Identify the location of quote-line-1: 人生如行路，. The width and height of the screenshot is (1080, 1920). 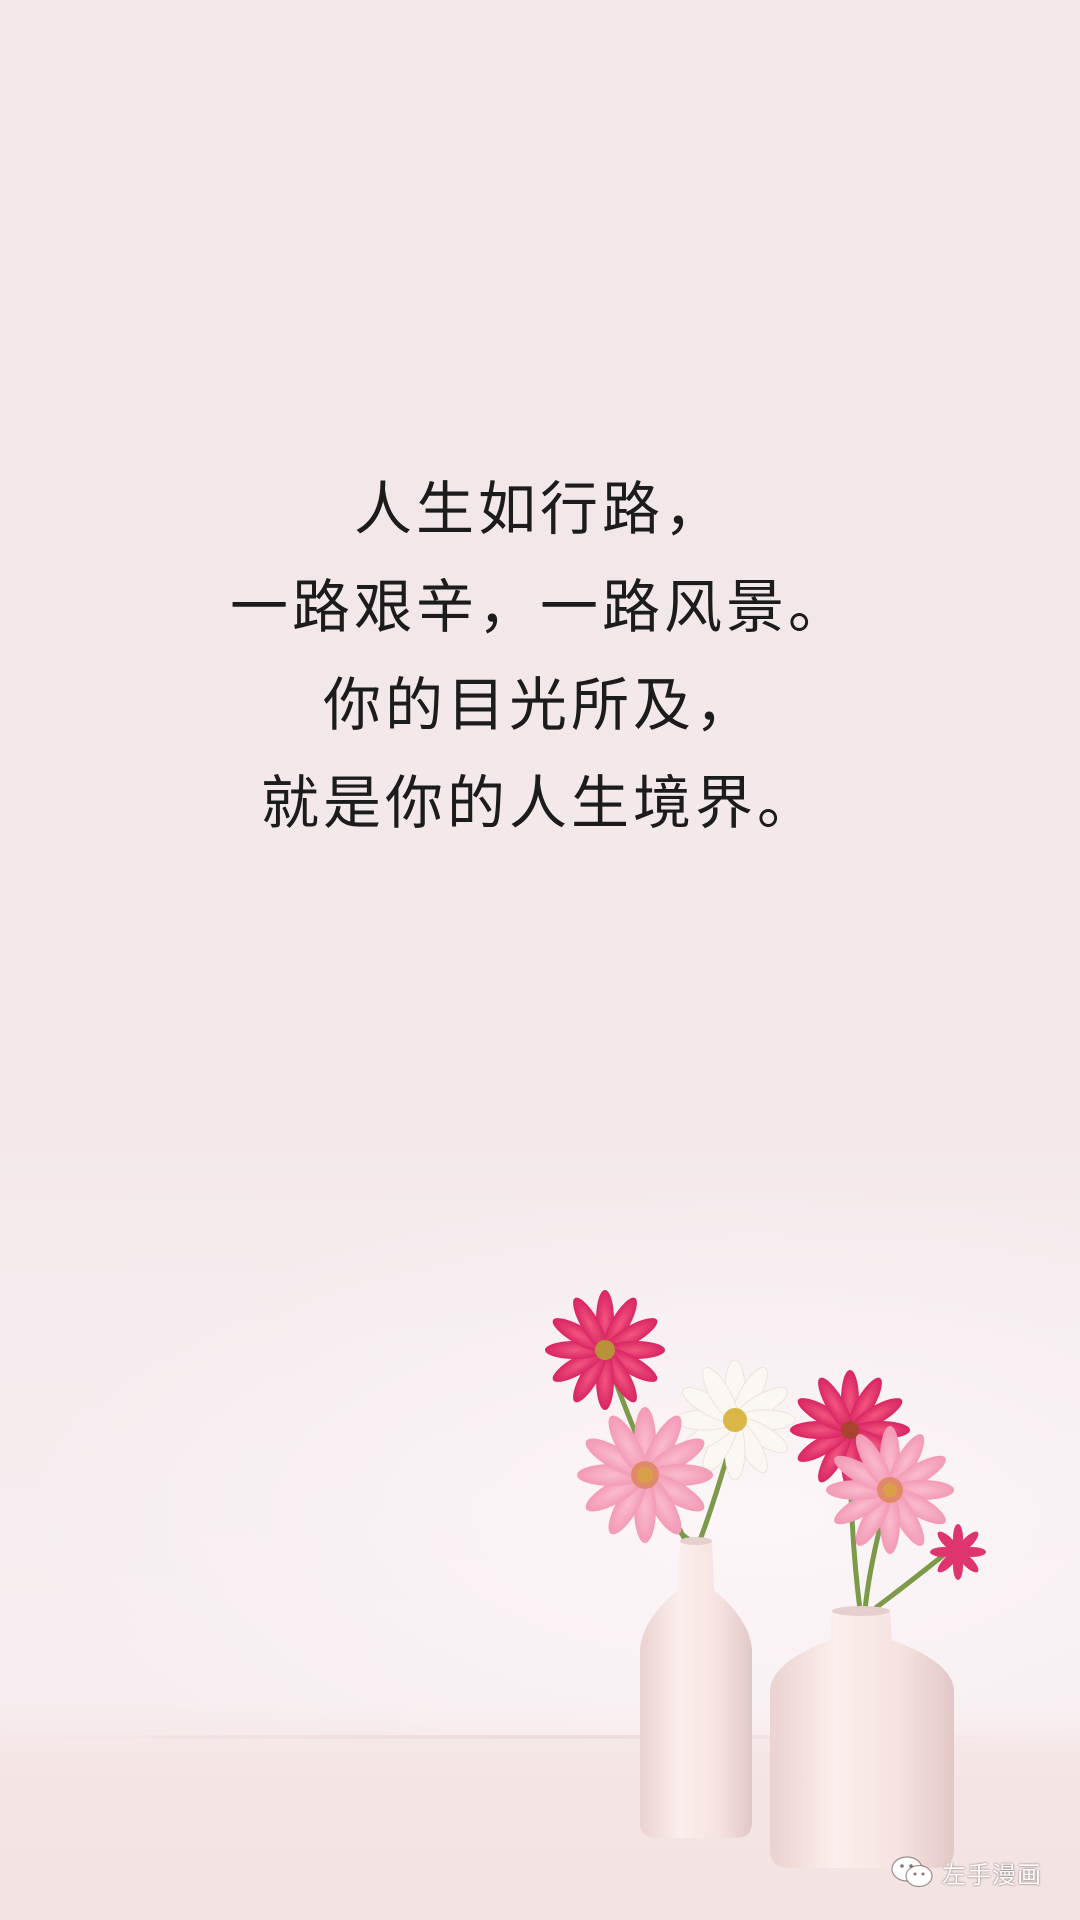
(539, 509).